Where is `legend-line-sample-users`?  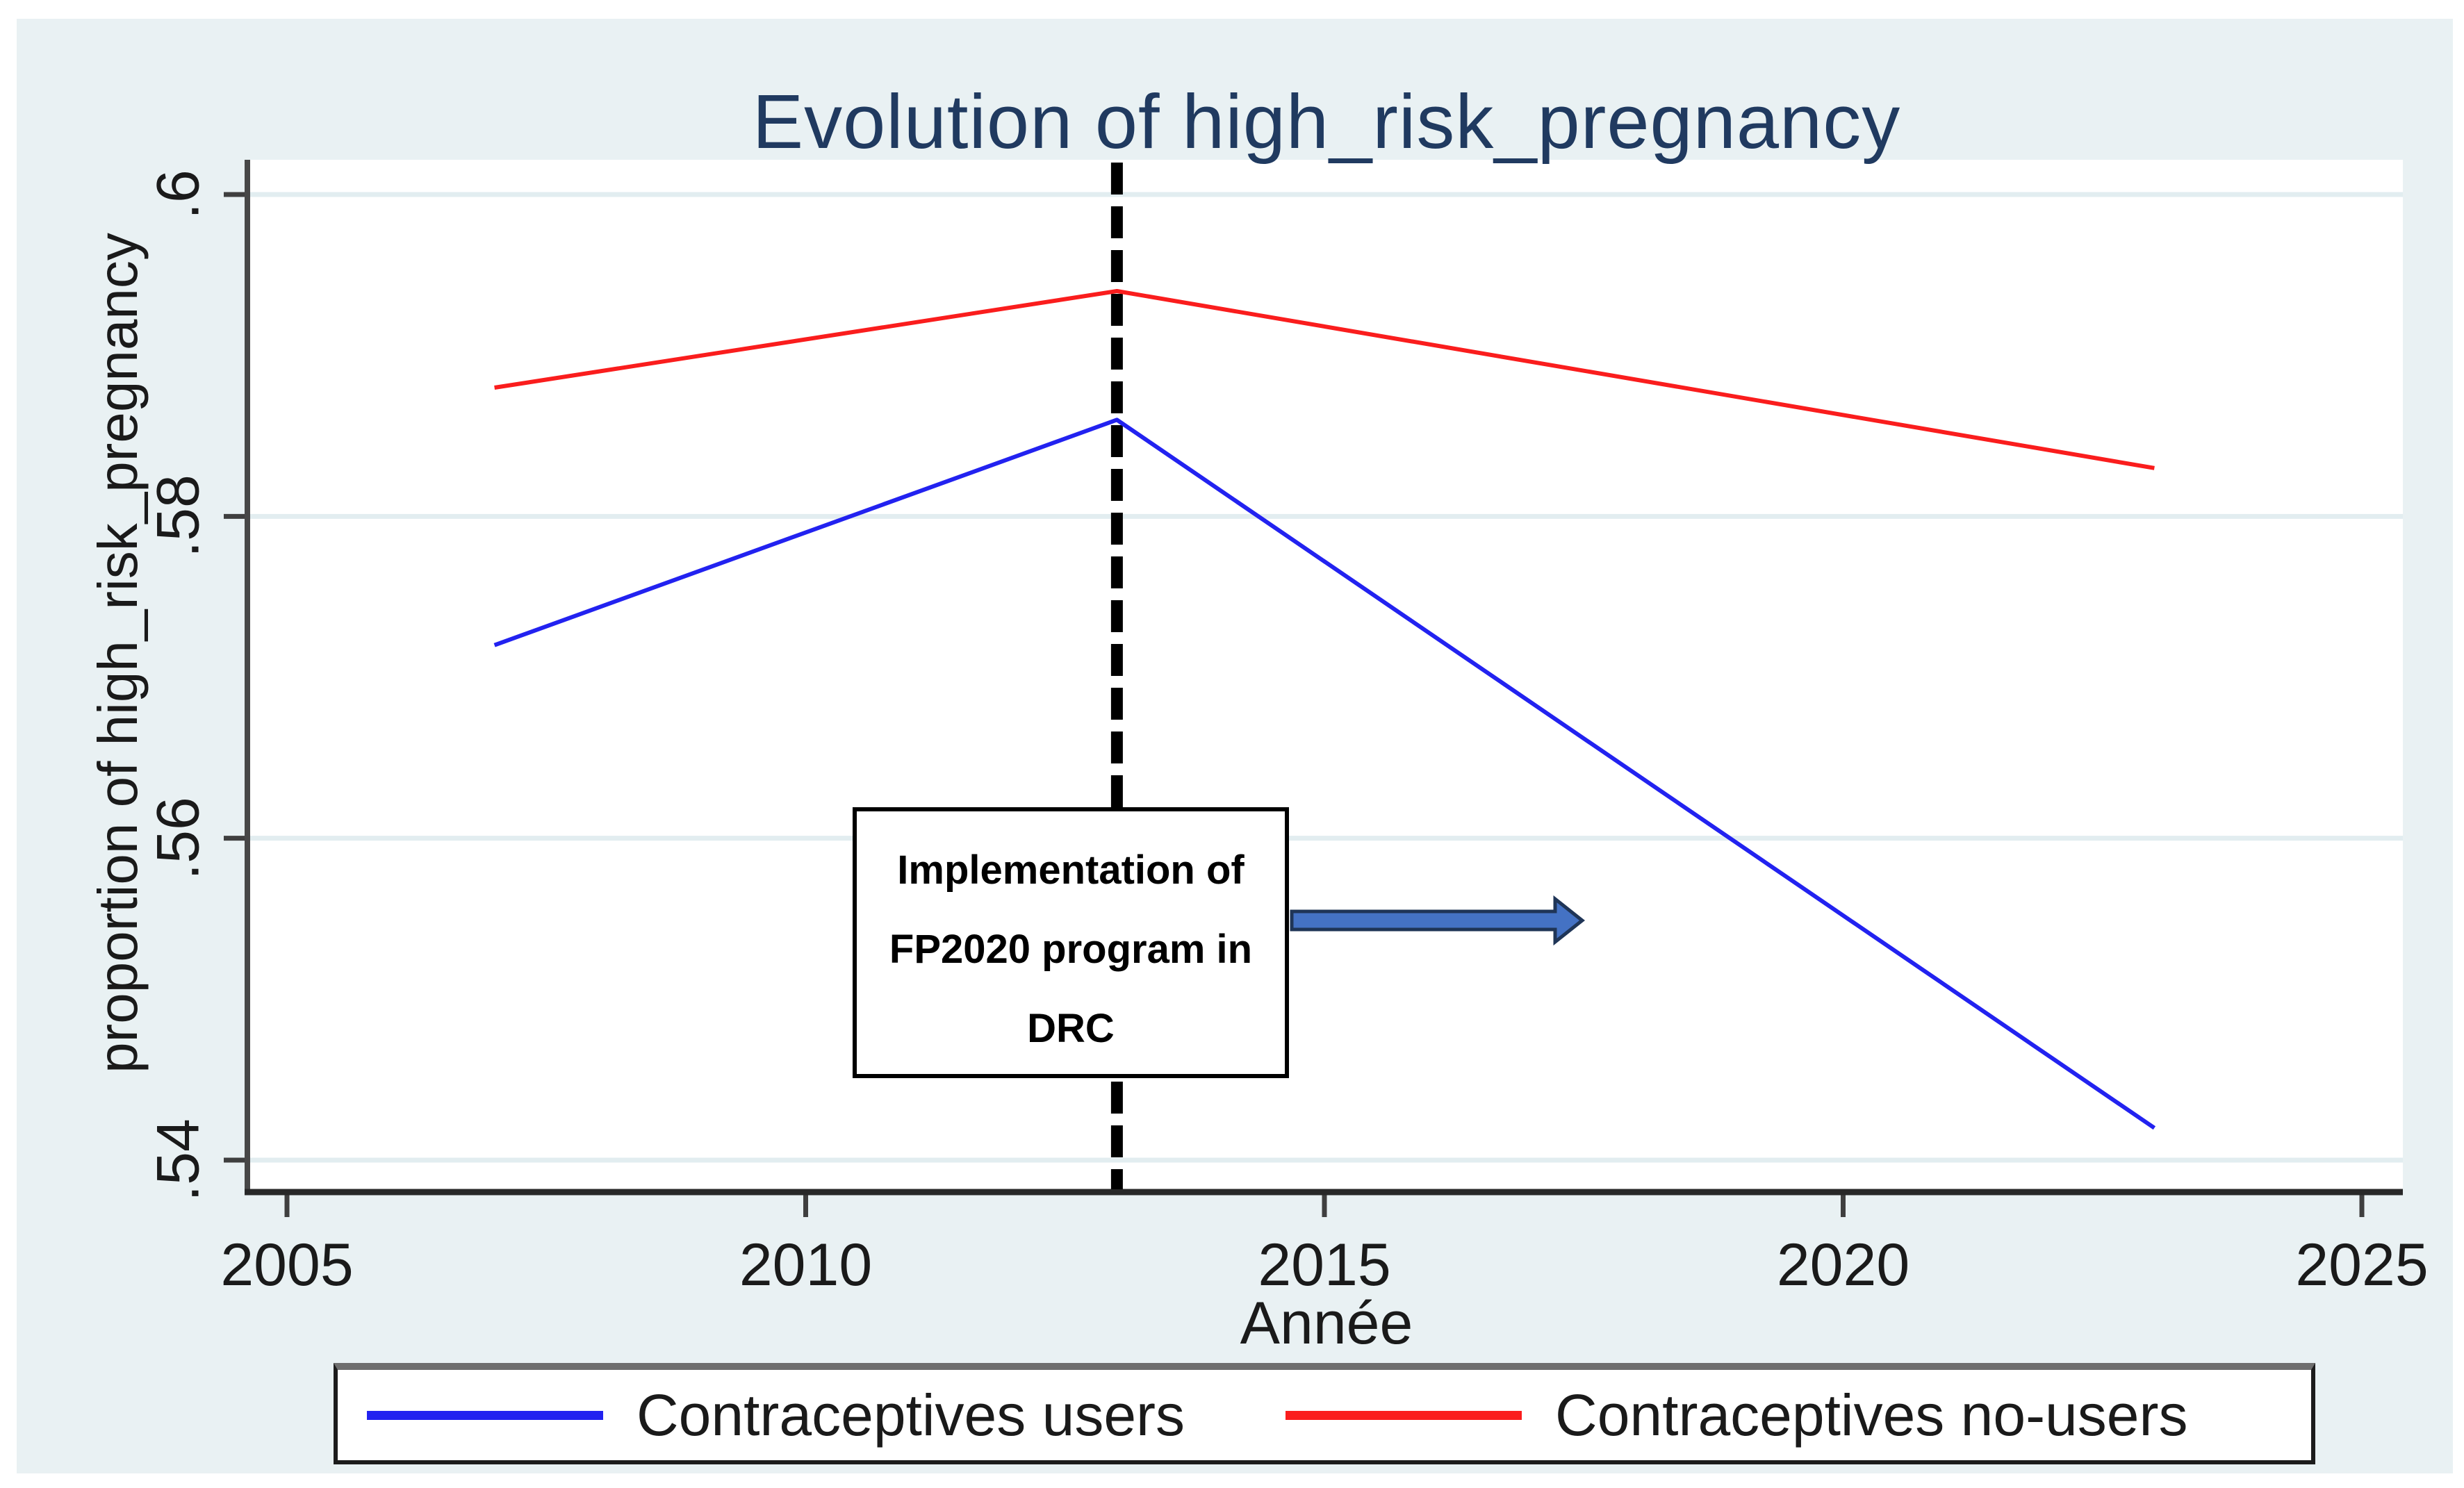
legend-line-sample-users is located at coordinates (485, 1415).